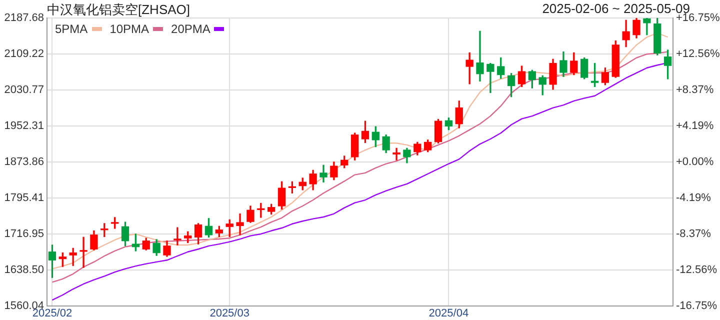  I want to click on y2-tick-label: -16.75%, so click(697, 306).